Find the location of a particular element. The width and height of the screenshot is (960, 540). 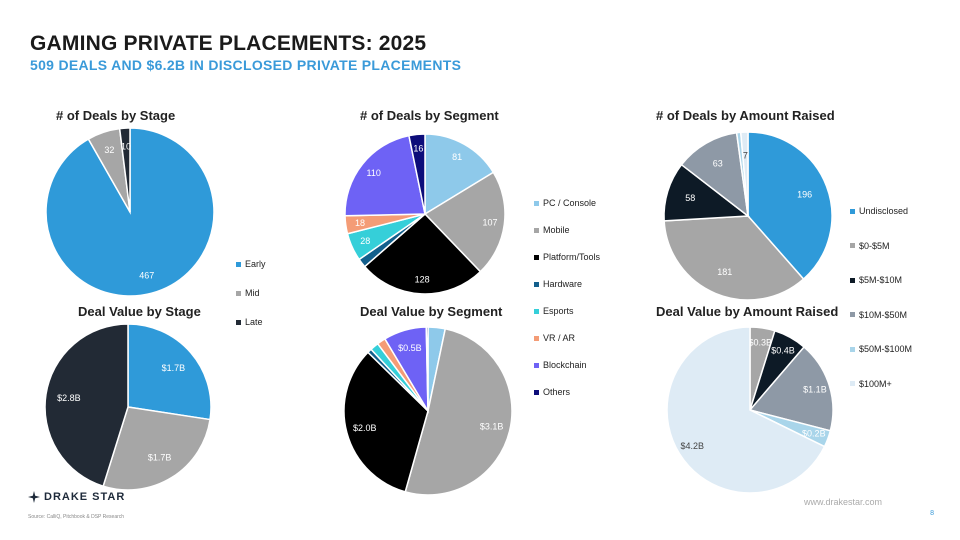

pie-slice--0-5m is located at coordinates (734, 258).